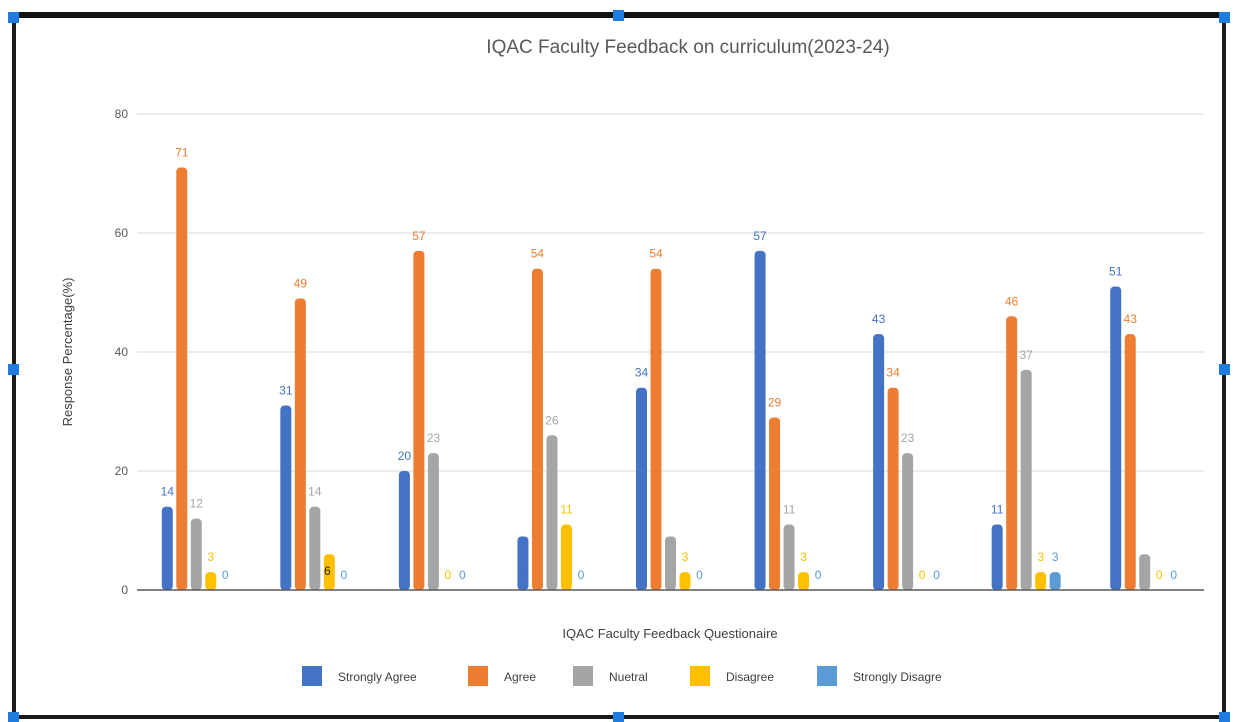 This screenshot has height=722, width=1235. Describe the element at coordinates (628, 677) in the screenshot. I see `legend-label: Nuetral` at that location.